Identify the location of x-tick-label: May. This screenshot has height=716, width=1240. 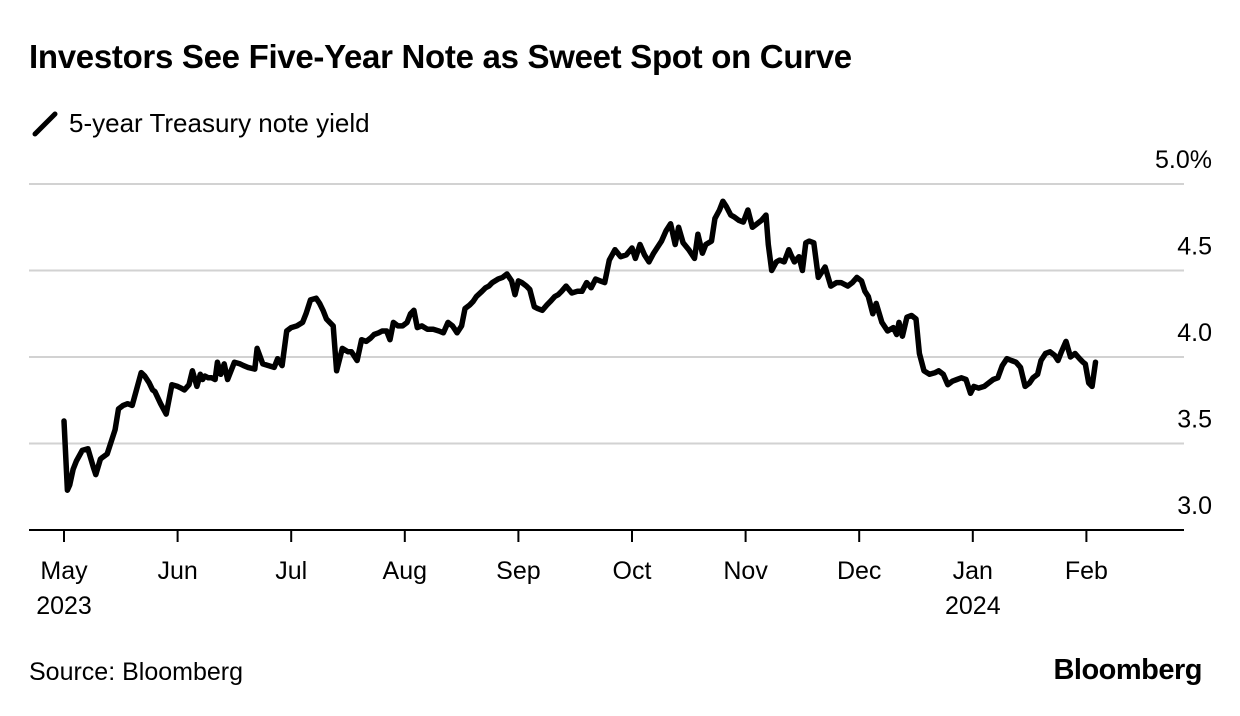
(64, 571).